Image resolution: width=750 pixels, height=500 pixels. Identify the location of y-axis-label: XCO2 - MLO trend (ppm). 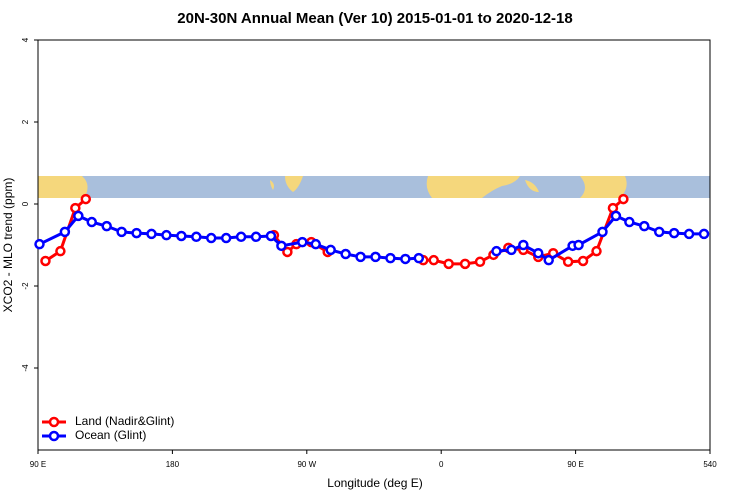
(8, 245).